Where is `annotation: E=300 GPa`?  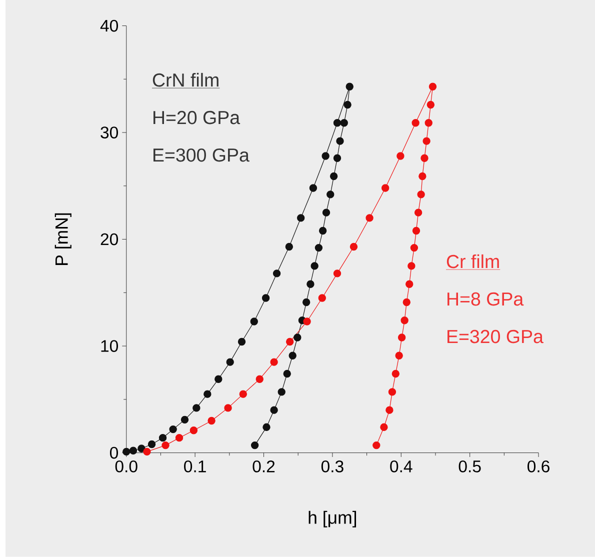
annotation: E=300 GPa is located at coordinates (202, 155).